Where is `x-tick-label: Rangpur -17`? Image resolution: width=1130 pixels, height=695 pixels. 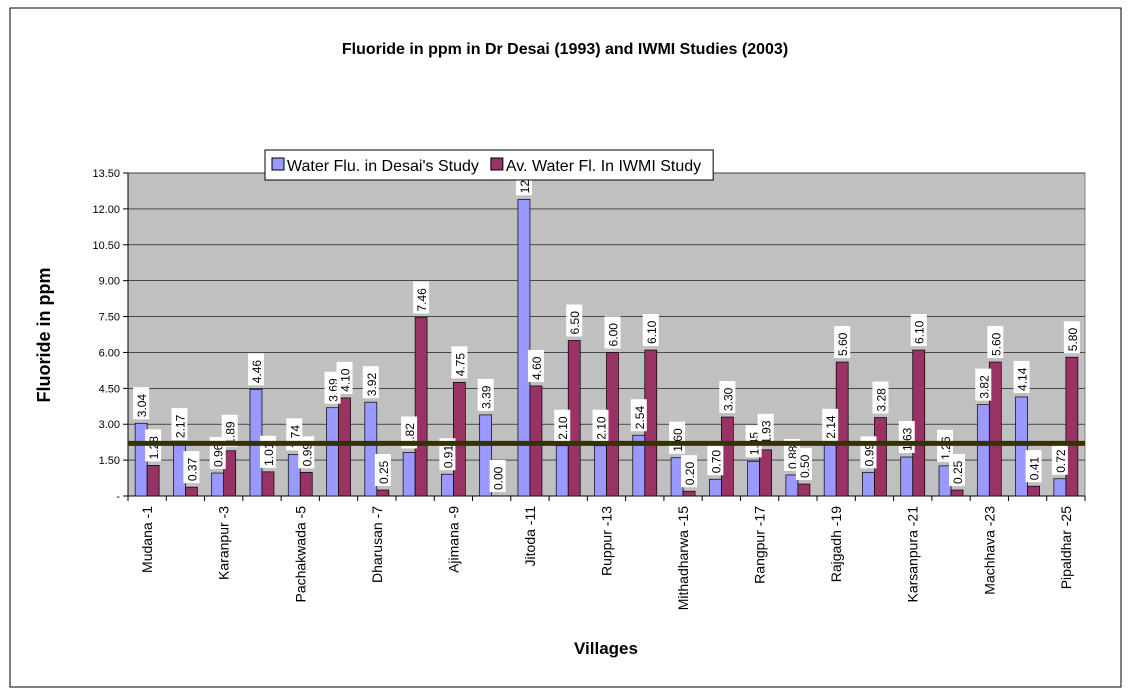
x-tick-label: Rangpur -17 is located at coordinates (760, 545).